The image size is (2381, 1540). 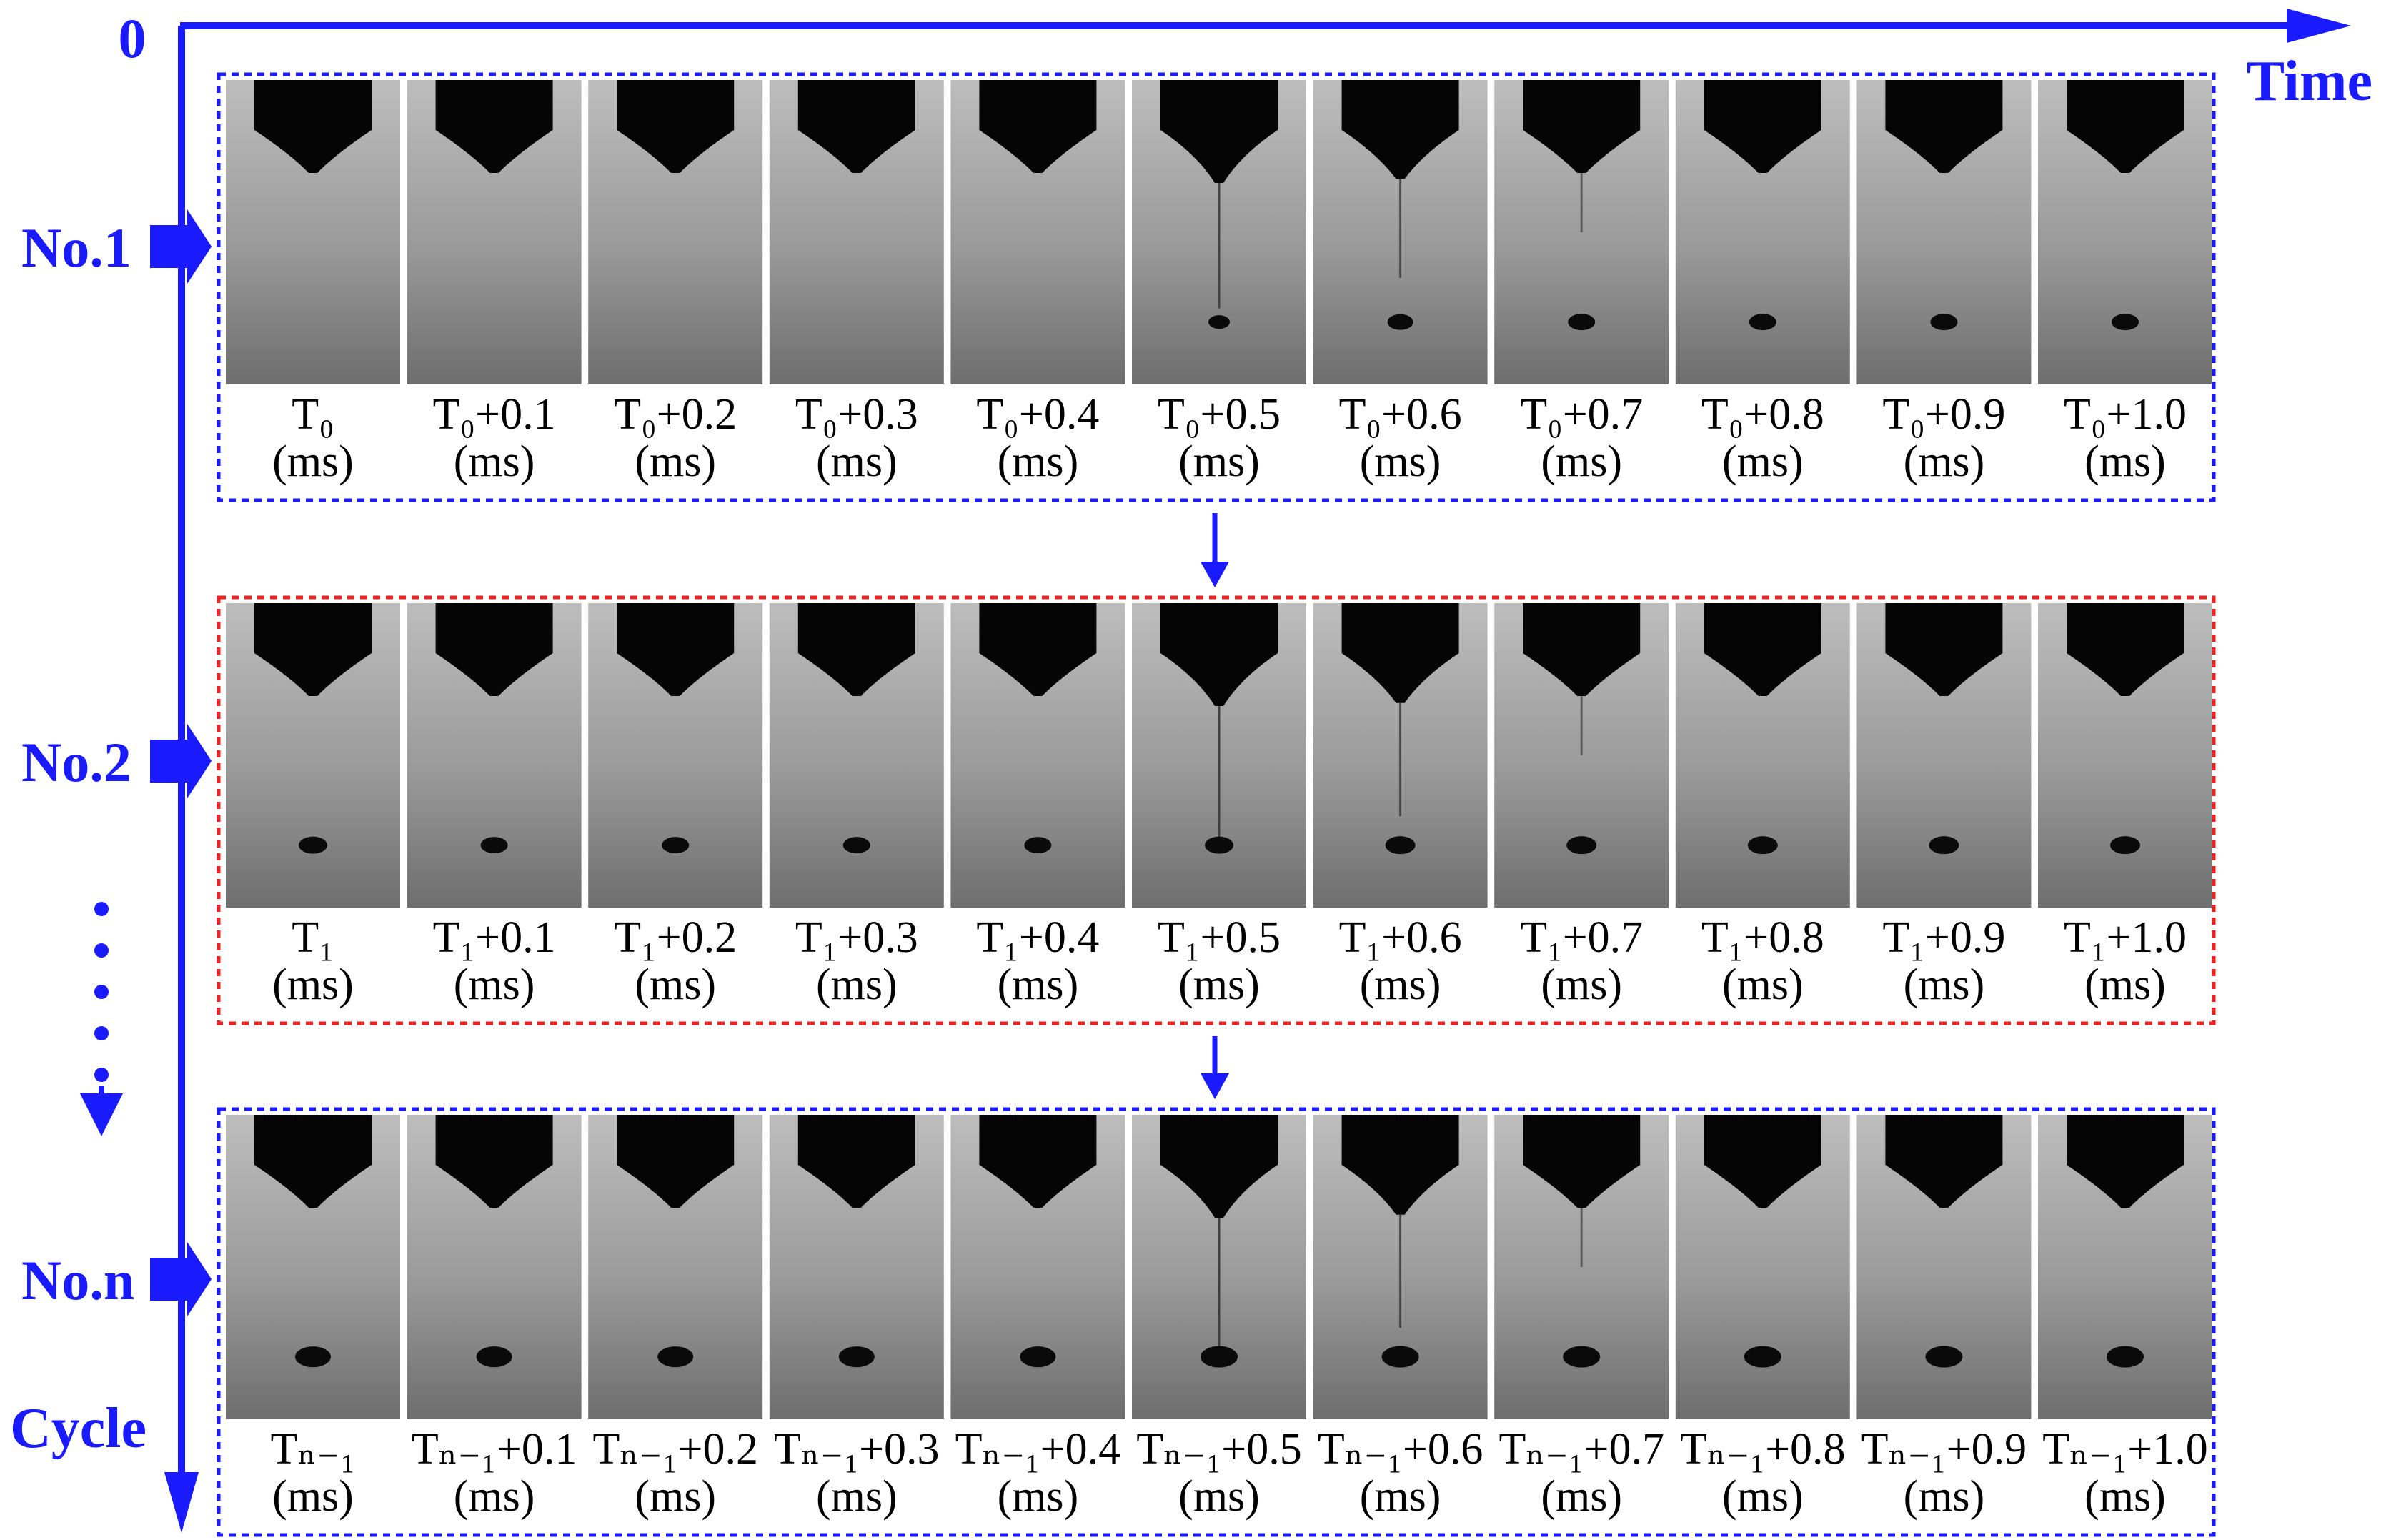 I want to click on frame-time-label: T₀+0.6, so click(x=1400, y=415).